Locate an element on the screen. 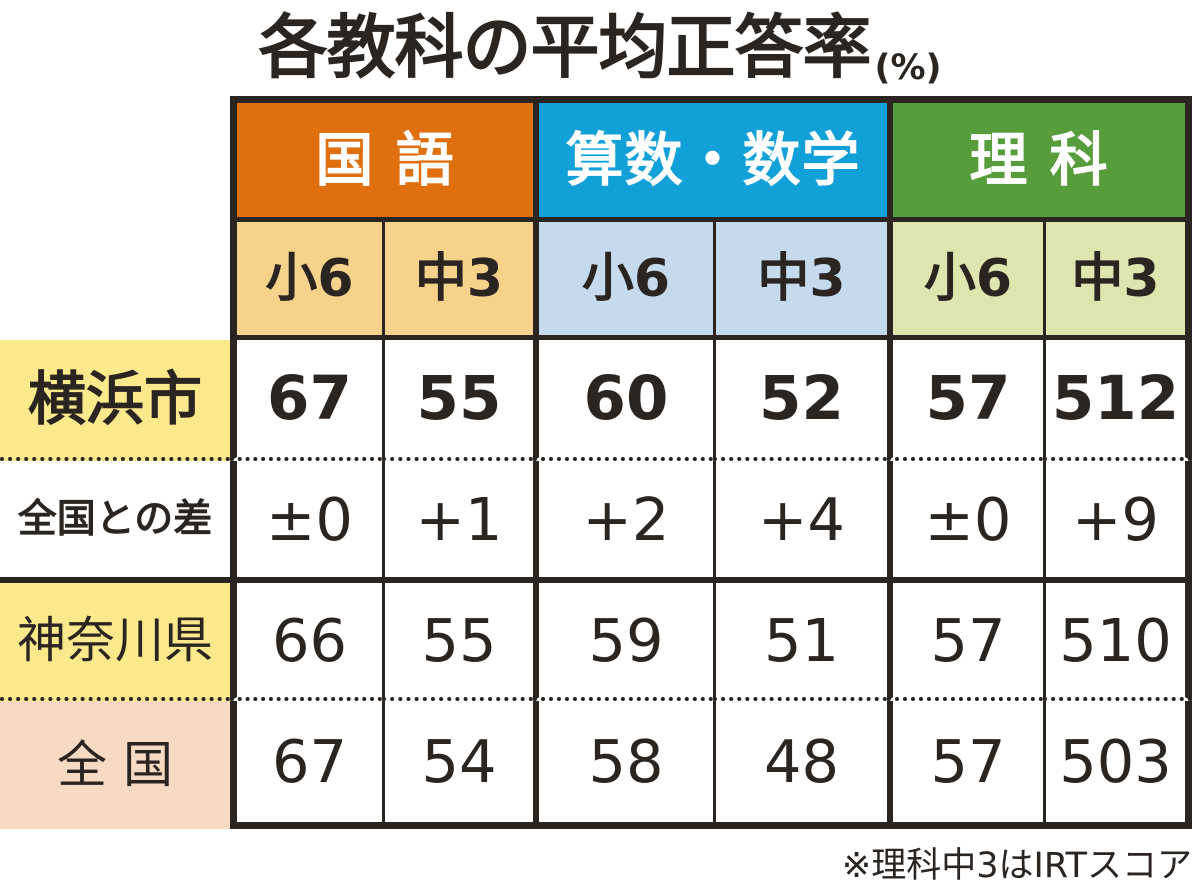 Image resolution: width=1200 pixels, height=888 pixels. value-cell: 52 is located at coordinates (800, 400).